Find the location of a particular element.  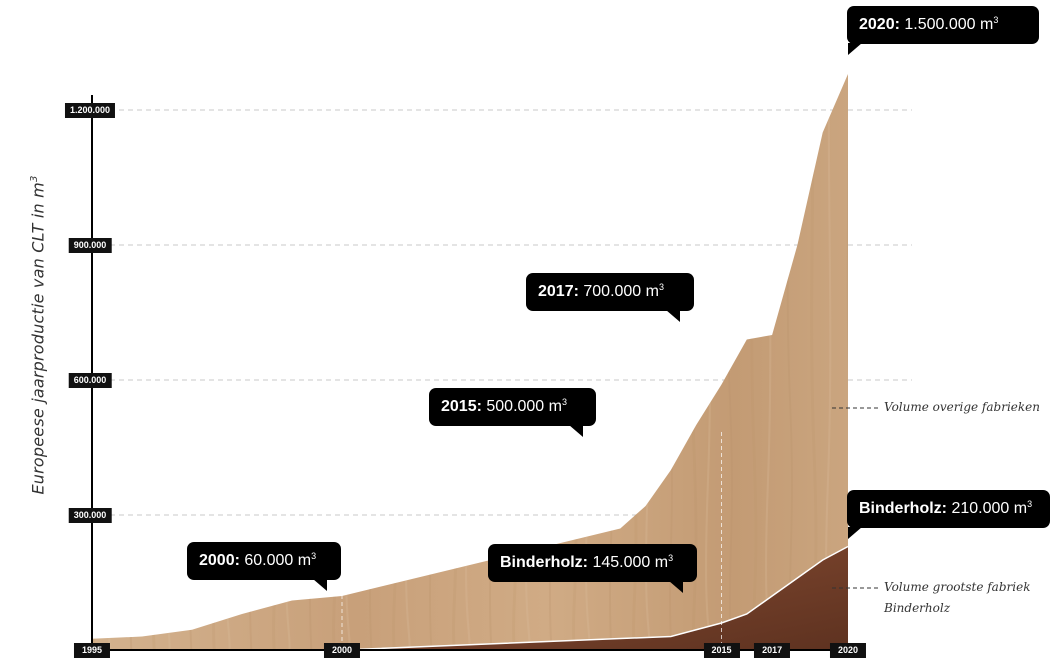

callout-label: 2017: is located at coordinates (558, 291).